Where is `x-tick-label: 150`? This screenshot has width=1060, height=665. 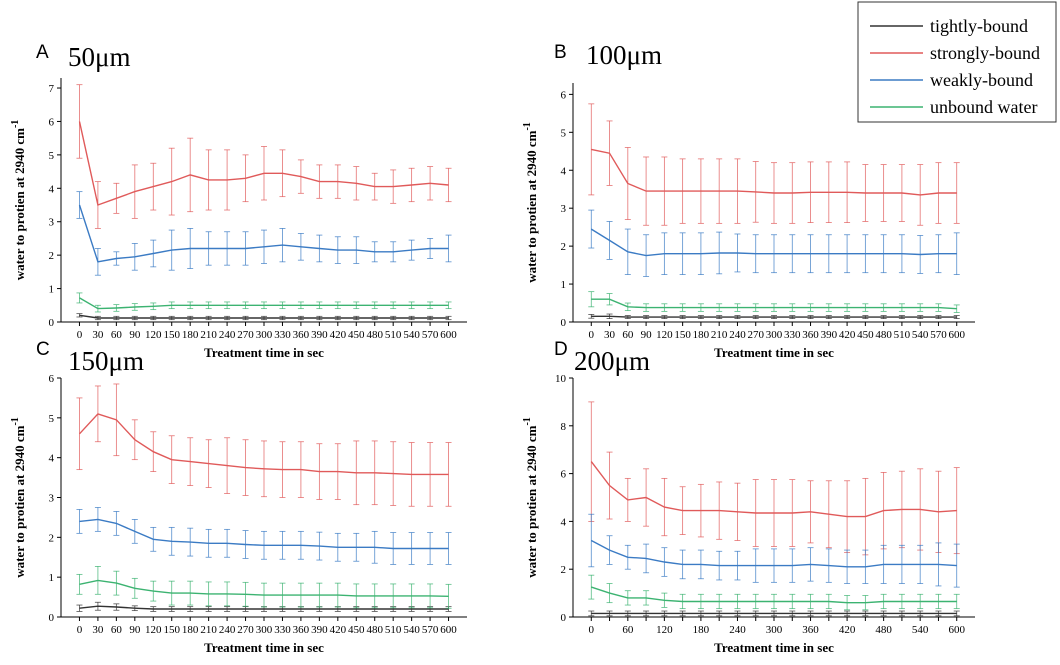 x-tick-label: 150 is located at coordinates (682, 335).